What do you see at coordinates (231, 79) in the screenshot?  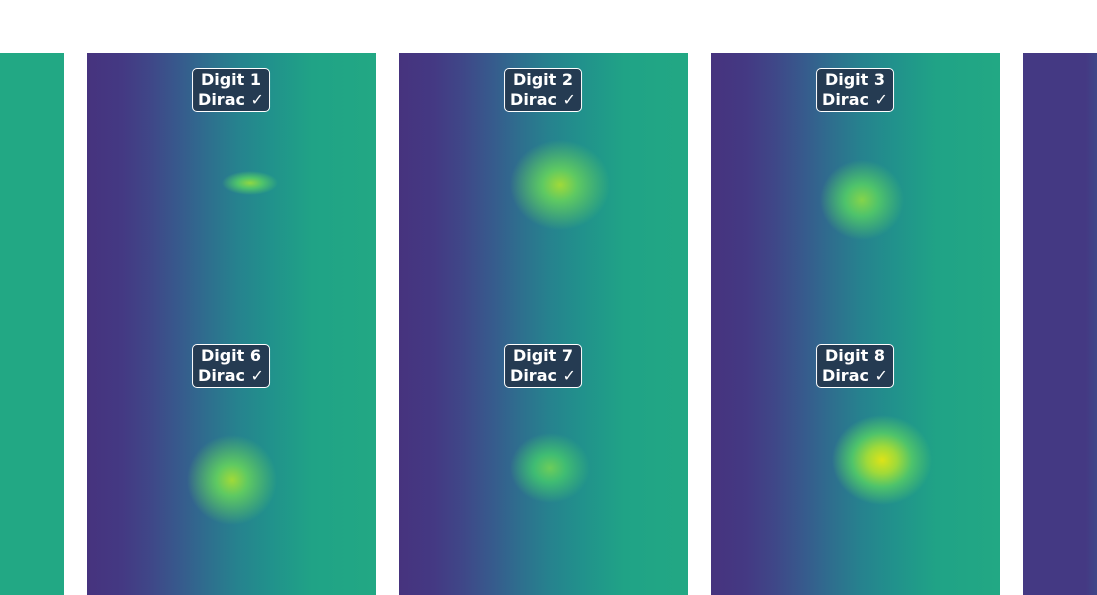 I see `label-title: Digit 1` at bounding box center [231, 79].